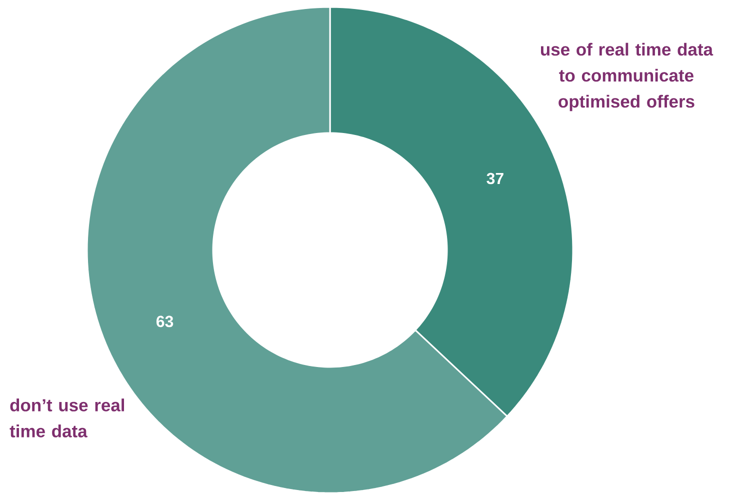 The height and width of the screenshot is (500, 734). Describe the element at coordinates (165, 322) in the screenshot. I see `data-label: 63` at that location.